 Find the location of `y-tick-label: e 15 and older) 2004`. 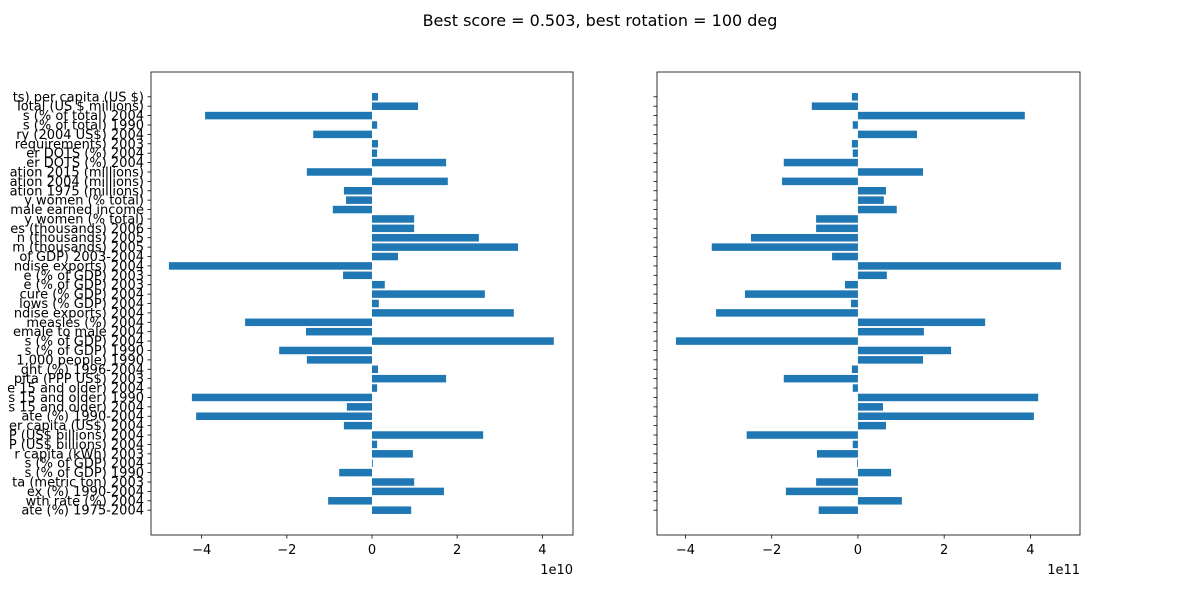

y-tick-label: e 15 and older) 2004 is located at coordinates (75, 389).